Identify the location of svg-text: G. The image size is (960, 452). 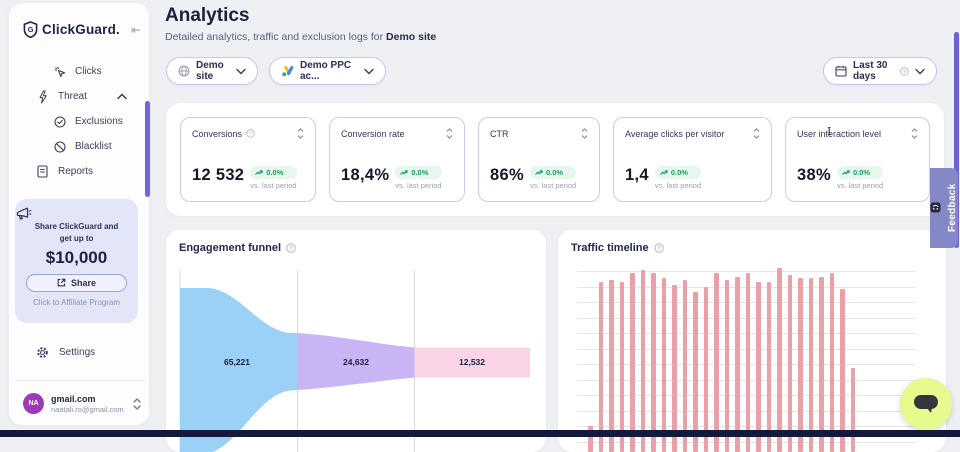
(31, 29).